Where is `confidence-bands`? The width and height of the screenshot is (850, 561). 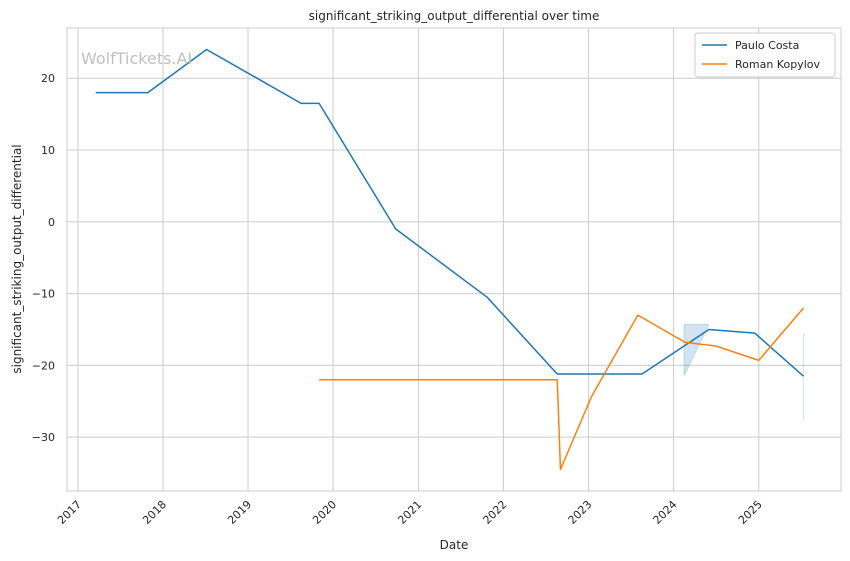 confidence-bands is located at coordinates (743, 371).